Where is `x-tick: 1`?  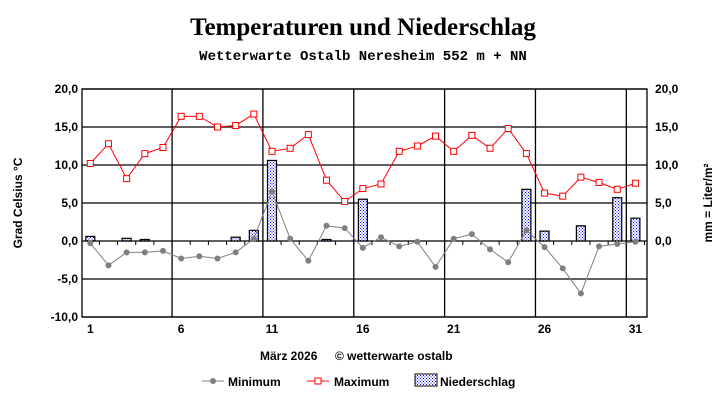
x-tick: 1 is located at coordinates (90, 329).